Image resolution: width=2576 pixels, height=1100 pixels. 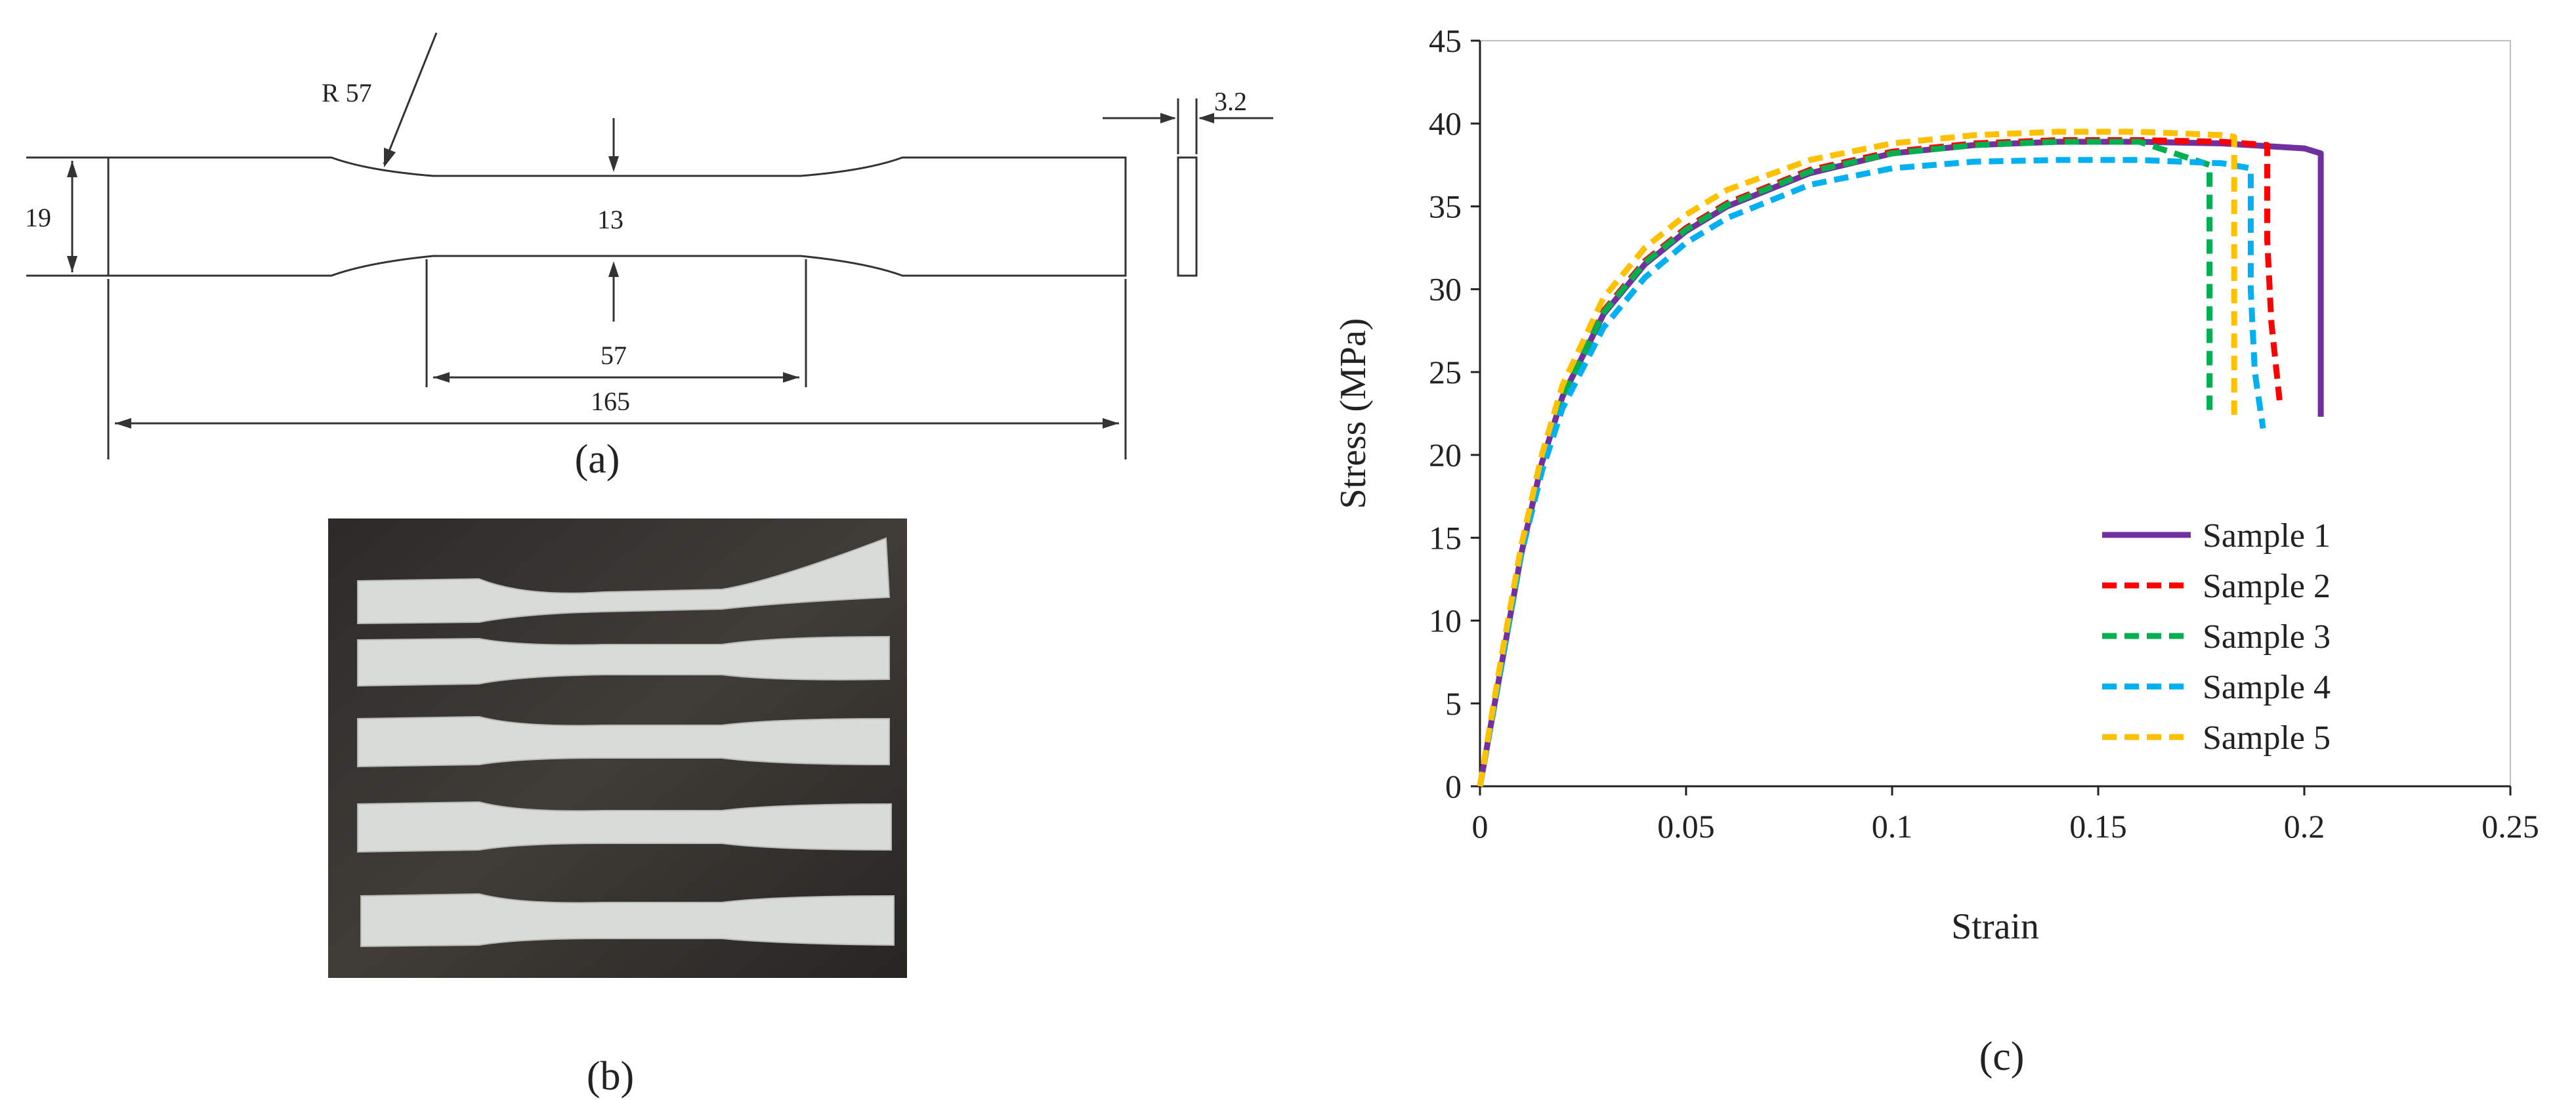 I want to click on x-tick-label: 0.25, so click(x=2510, y=826).